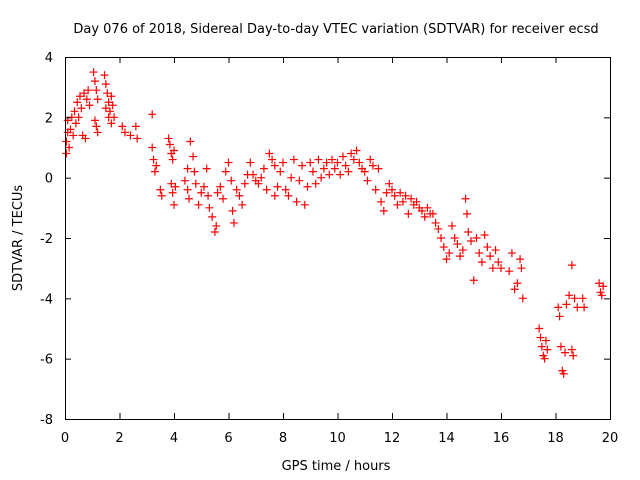 Image resolution: width=640 pixels, height=480 pixels. I want to click on x-tick-label: 0, so click(65, 438).